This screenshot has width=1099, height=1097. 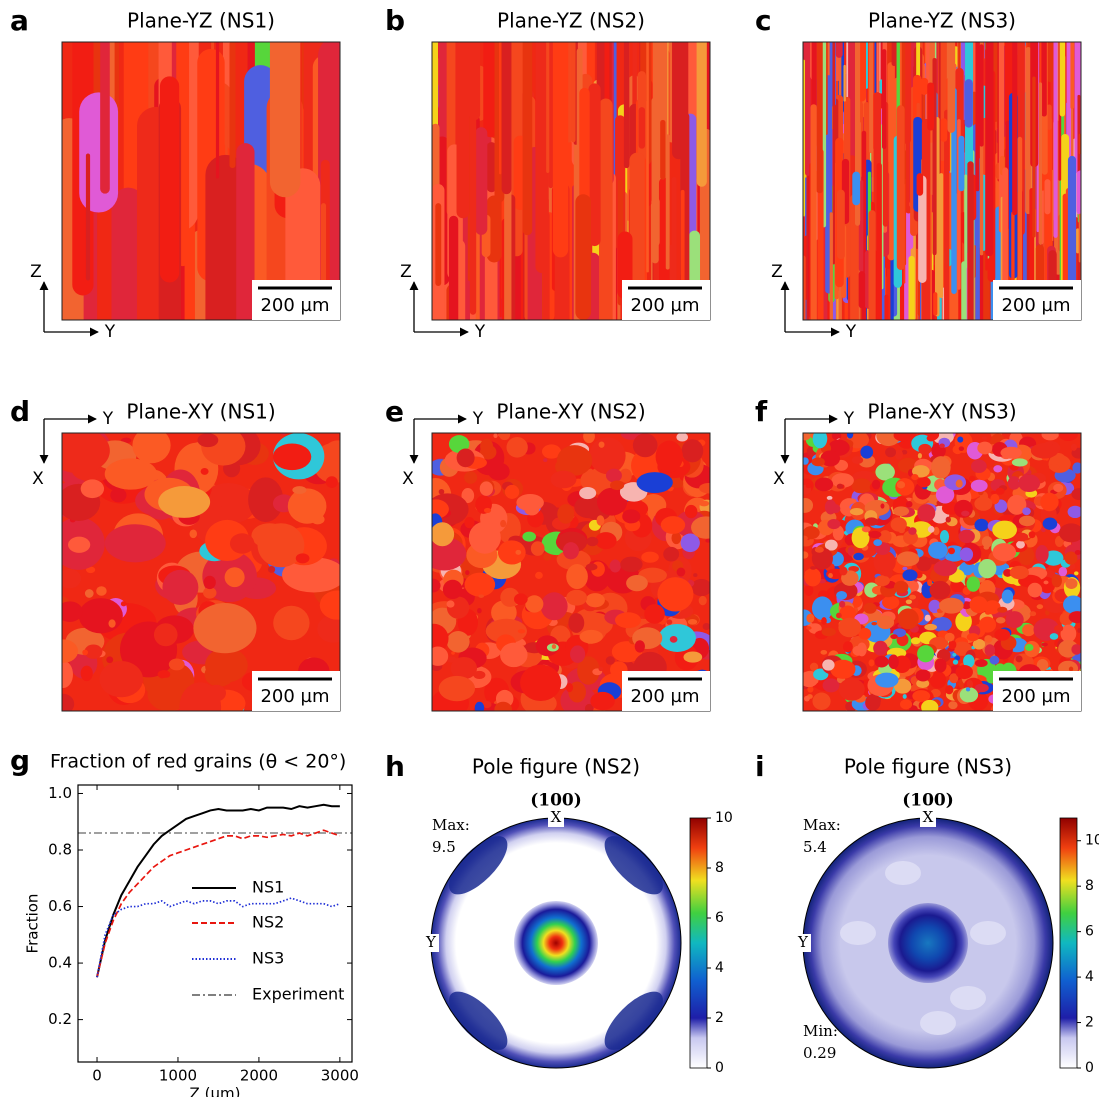 What do you see at coordinates (200, 412) in the screenshot?
I see `panel-title: Plane-XY (NS1)` at bounding box center [200, 412].